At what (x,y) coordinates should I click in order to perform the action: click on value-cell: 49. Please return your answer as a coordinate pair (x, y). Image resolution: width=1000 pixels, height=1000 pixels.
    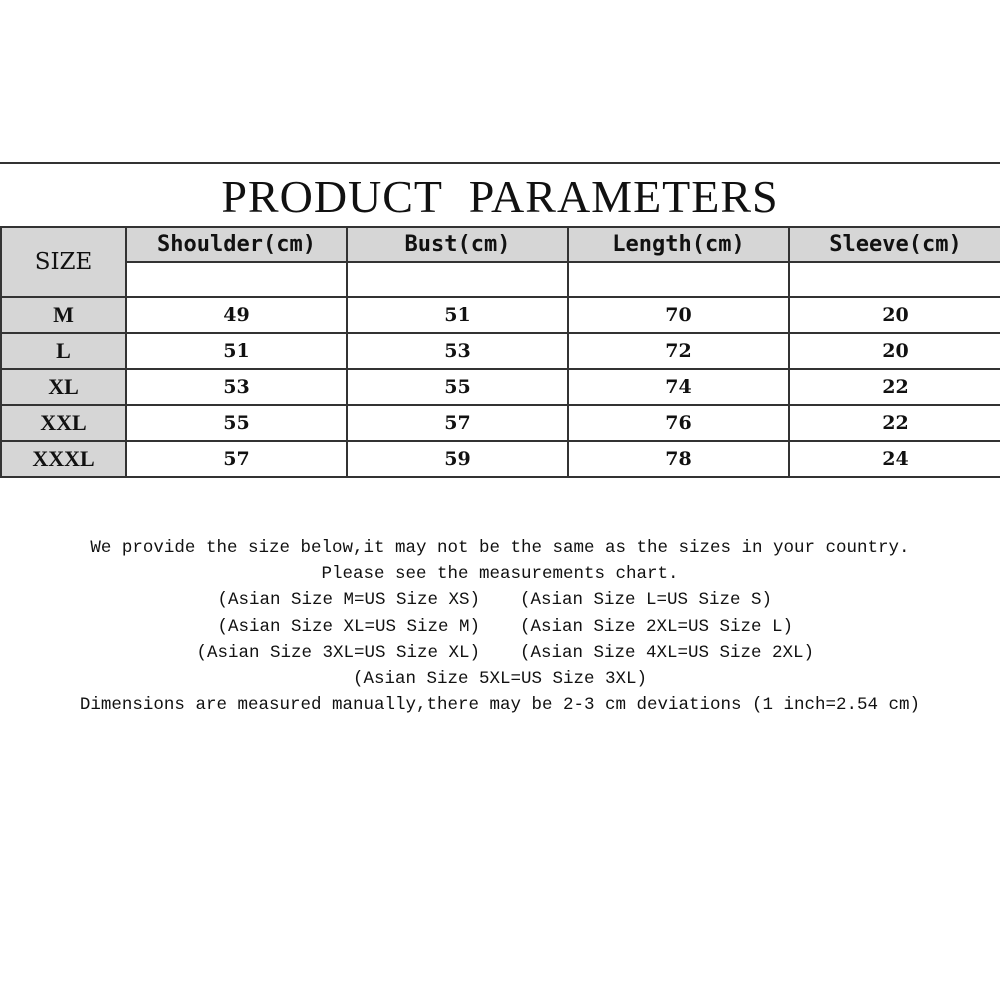
    Looking at the image, I should click on (236, 315).